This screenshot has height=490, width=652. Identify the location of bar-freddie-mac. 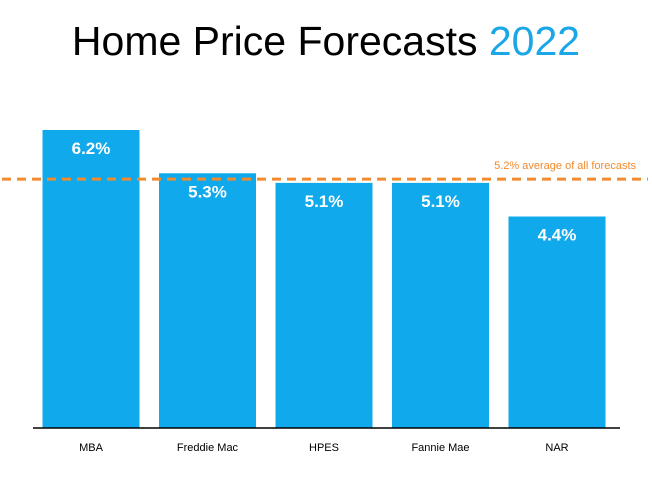
(207, 300).